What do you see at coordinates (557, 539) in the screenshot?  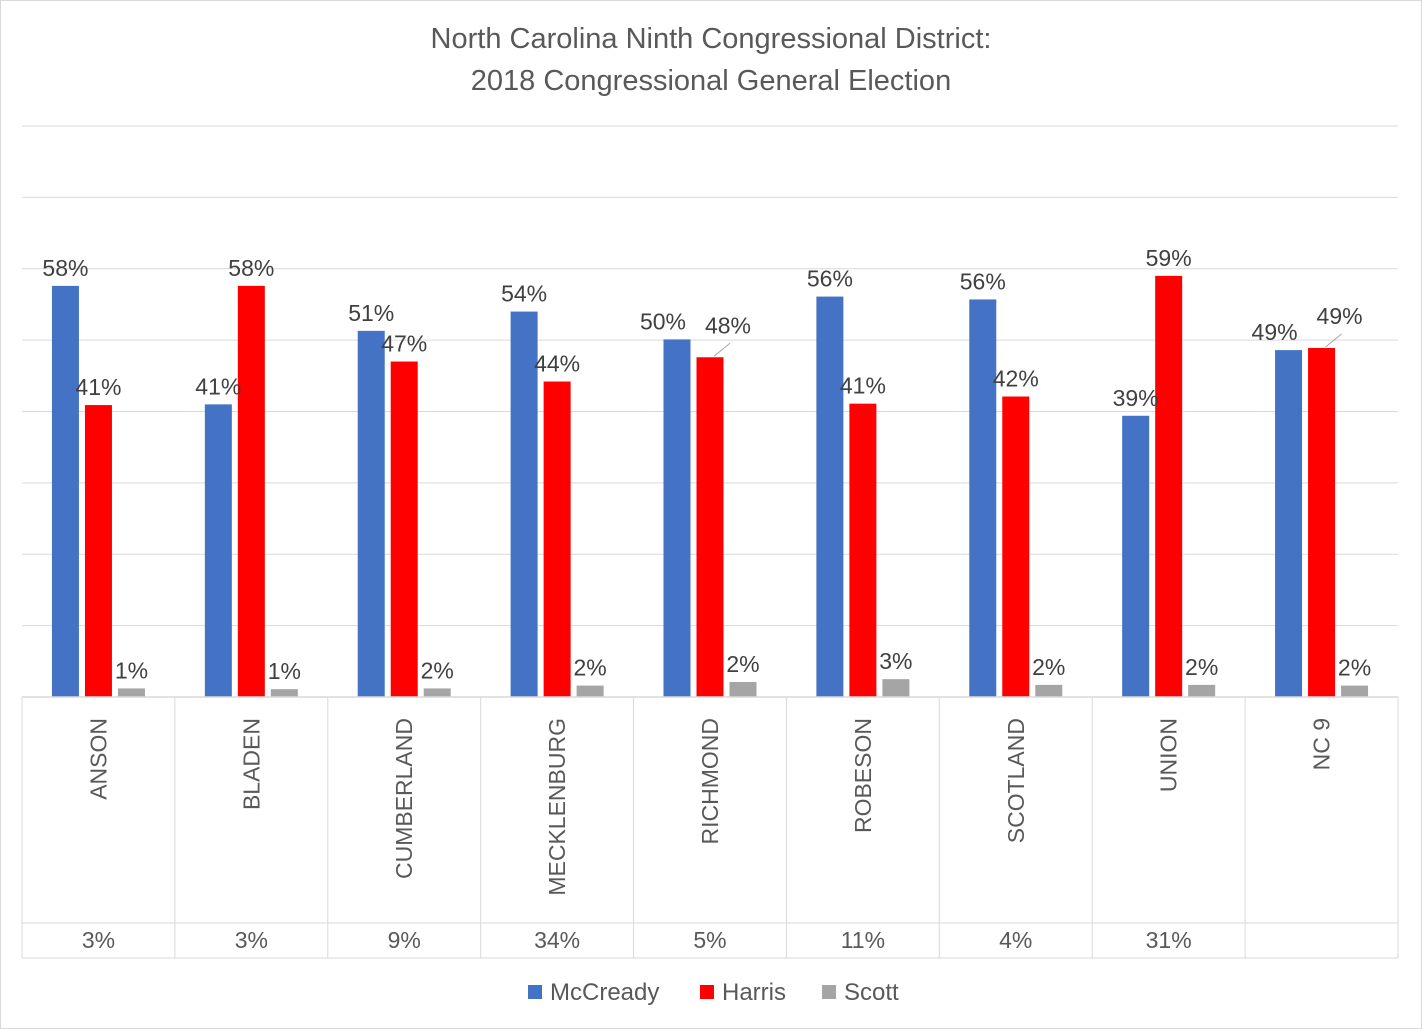 I see `bar-harris-mecklenburg` at bounding box center [557, 539].